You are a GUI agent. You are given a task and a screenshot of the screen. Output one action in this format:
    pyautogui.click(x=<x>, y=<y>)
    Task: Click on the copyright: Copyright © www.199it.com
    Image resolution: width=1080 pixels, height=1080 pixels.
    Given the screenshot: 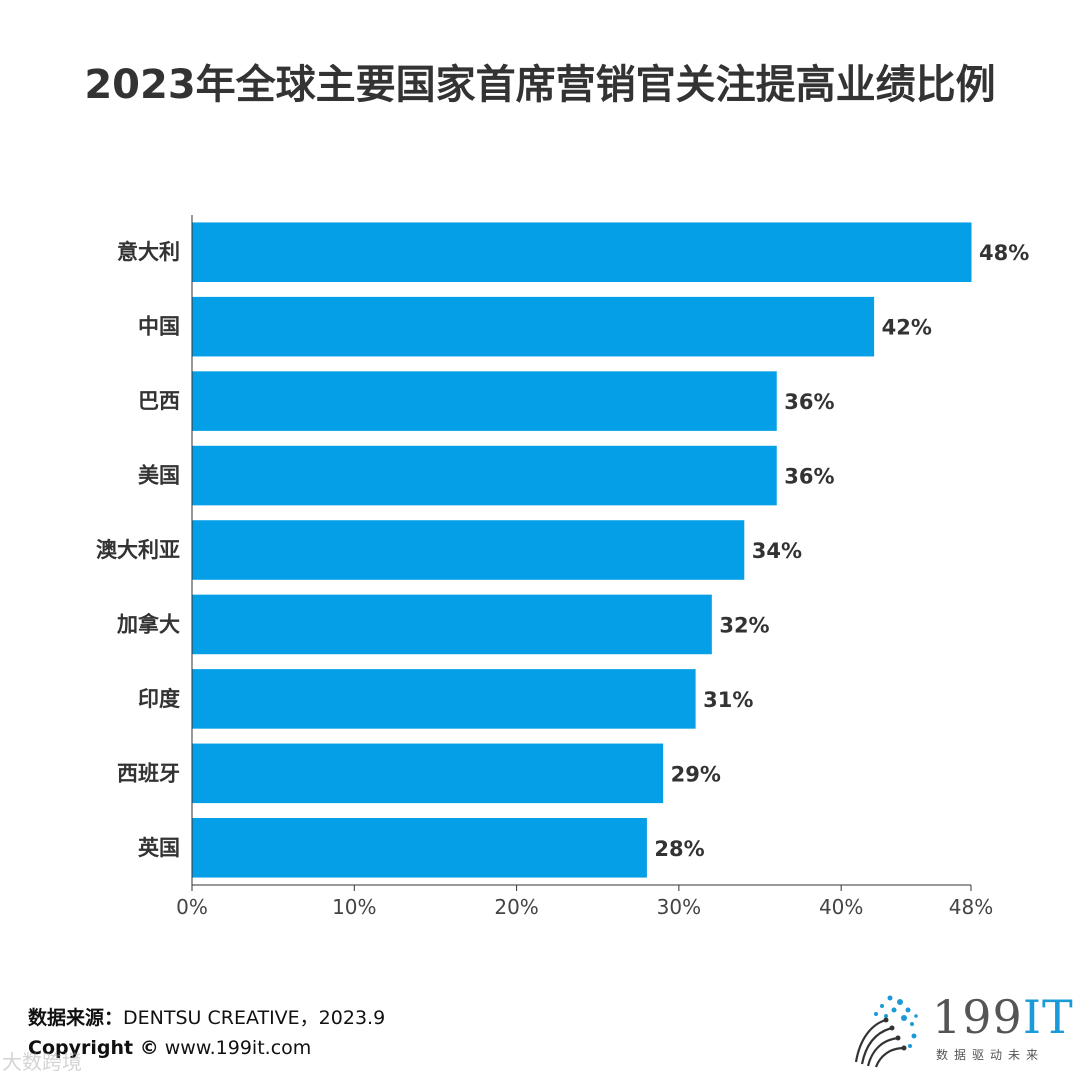 What is the action you would take?
    pyautogui.click(x=169, y=1048)
    